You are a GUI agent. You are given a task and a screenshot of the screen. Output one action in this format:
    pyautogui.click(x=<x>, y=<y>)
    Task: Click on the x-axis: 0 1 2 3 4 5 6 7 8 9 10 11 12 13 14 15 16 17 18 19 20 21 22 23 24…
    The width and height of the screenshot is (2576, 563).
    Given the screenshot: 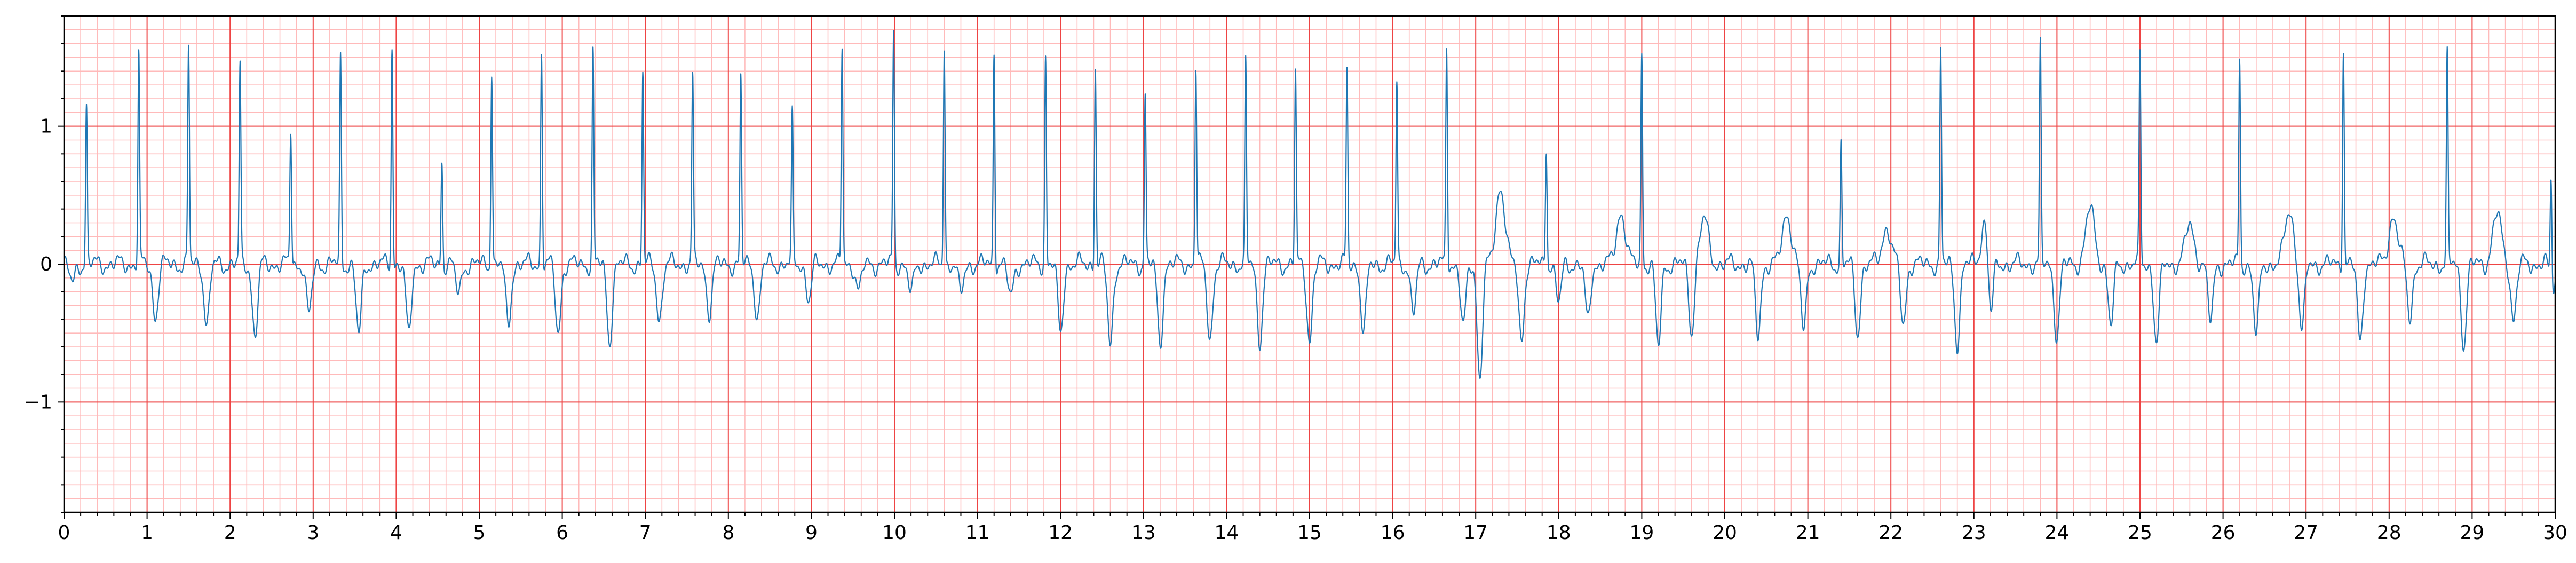 What is the action you would take?
    pyautogui.click(x=1312, y=528)
    